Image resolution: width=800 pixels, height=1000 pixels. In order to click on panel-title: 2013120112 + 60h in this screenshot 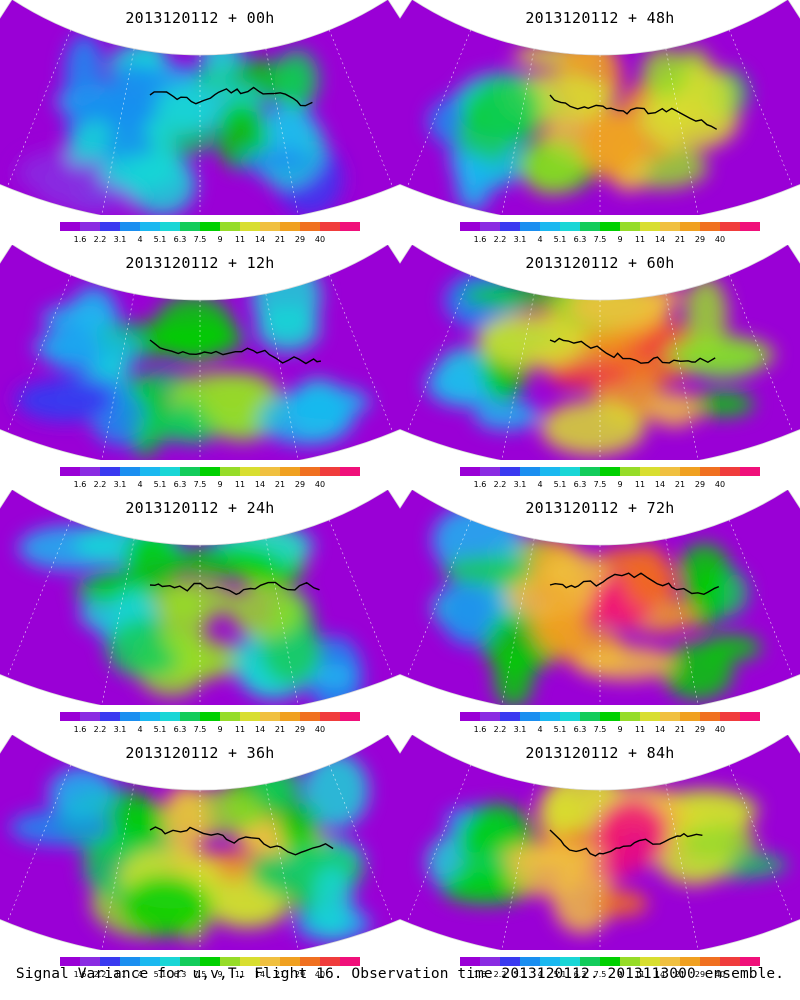, I will do `click(600, 263)`.